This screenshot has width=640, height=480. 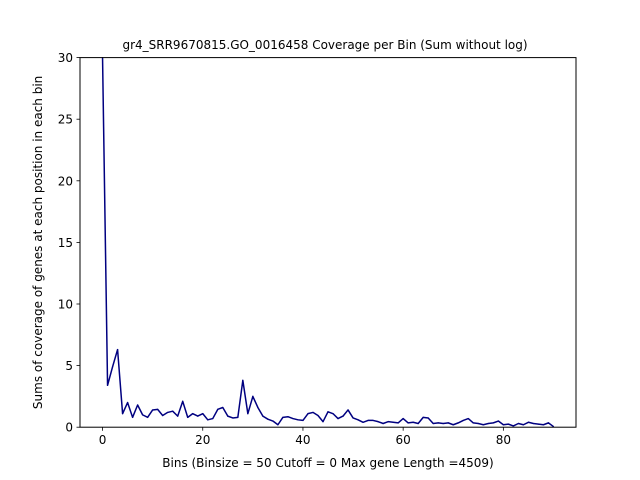 What do you see at coordinates (69, 428) in the screenshot?
I see `y-tick-label: 0` at bounding box center [69, 428].